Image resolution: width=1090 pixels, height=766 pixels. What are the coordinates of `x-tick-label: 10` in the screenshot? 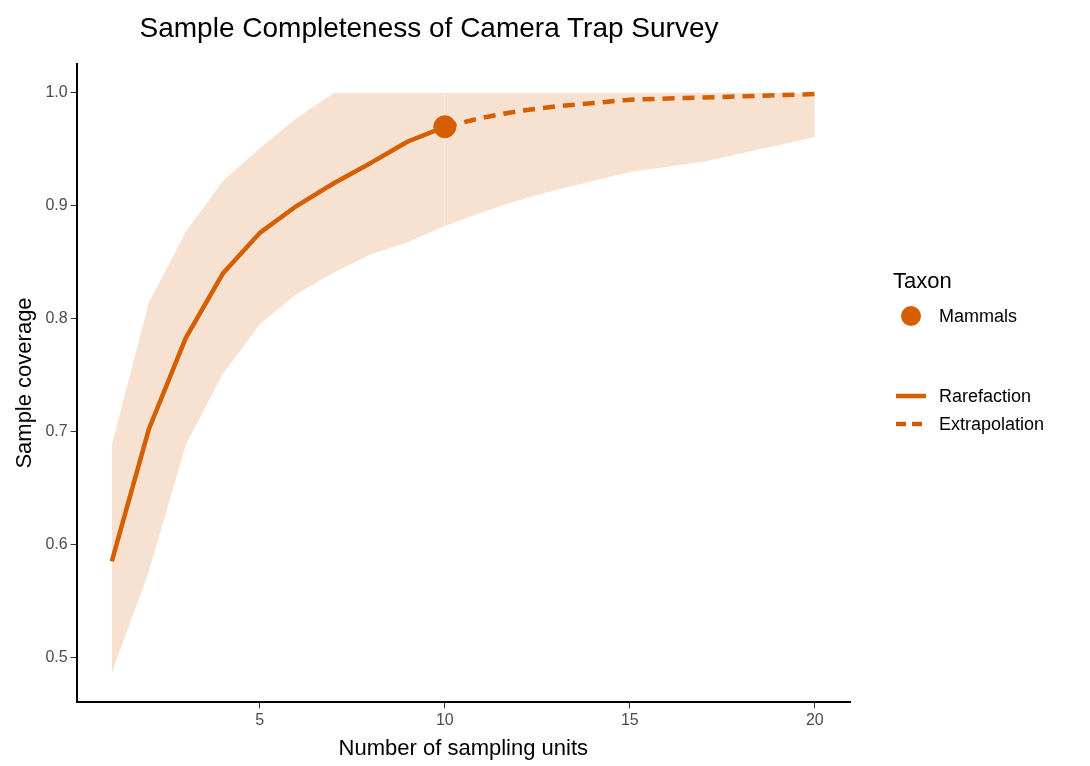 It's located at (444, 720).